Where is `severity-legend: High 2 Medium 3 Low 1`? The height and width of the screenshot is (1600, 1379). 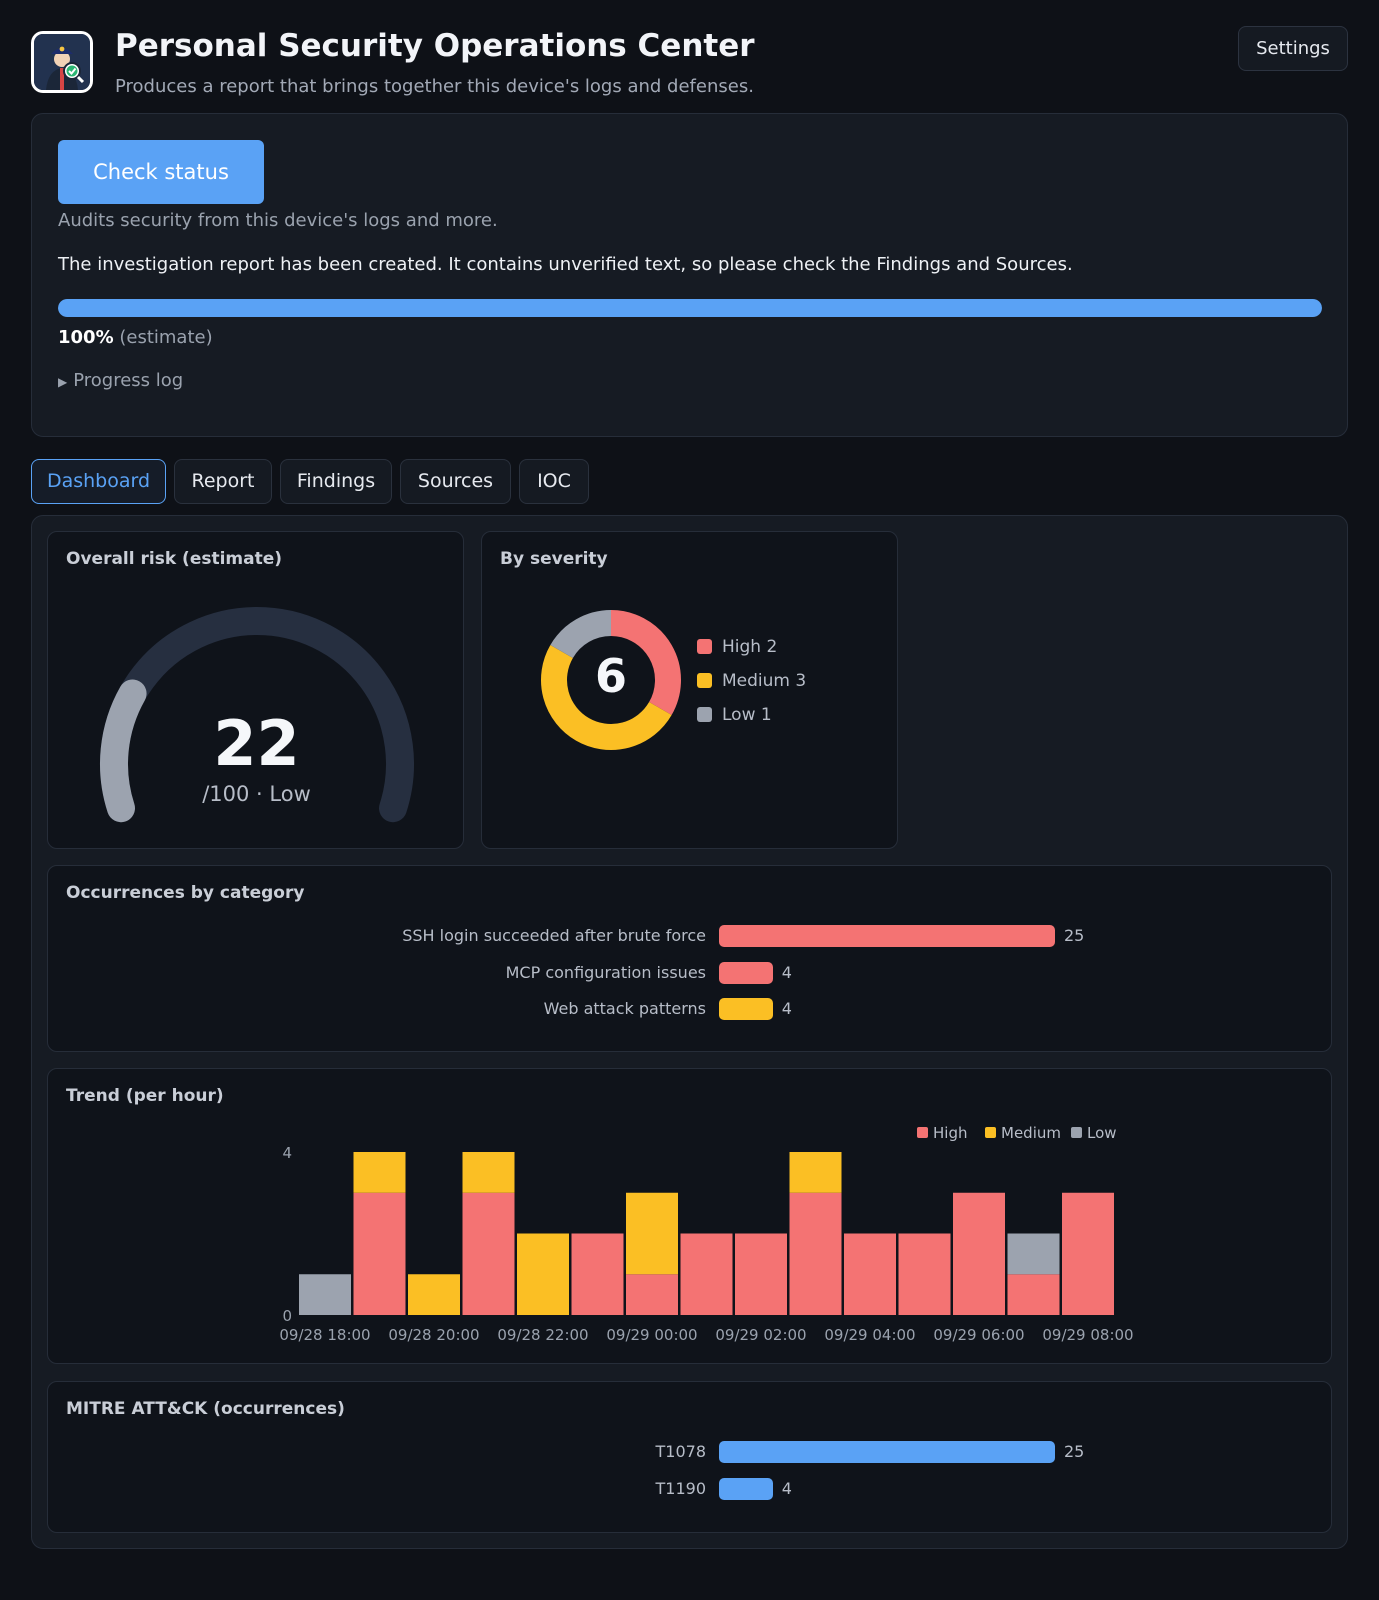 severity-legend: High 2 Medium 3 Low 1 is located at coordinates (751, 688).